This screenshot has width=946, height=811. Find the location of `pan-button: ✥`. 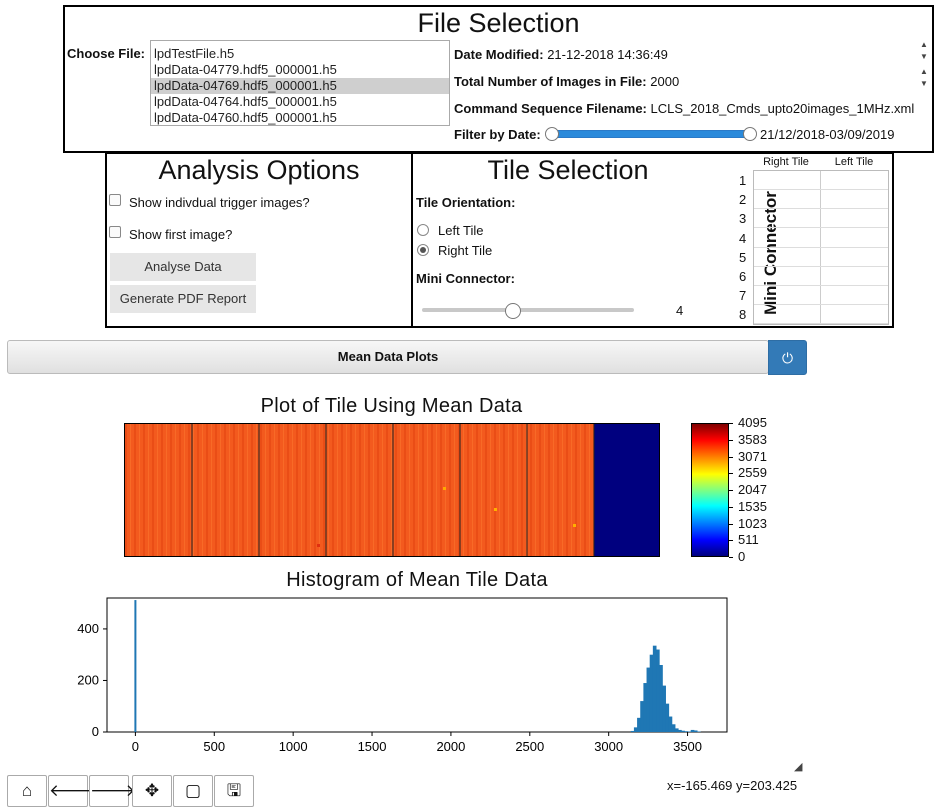

pan-button: ✥ is located at coordinates (152, 791).